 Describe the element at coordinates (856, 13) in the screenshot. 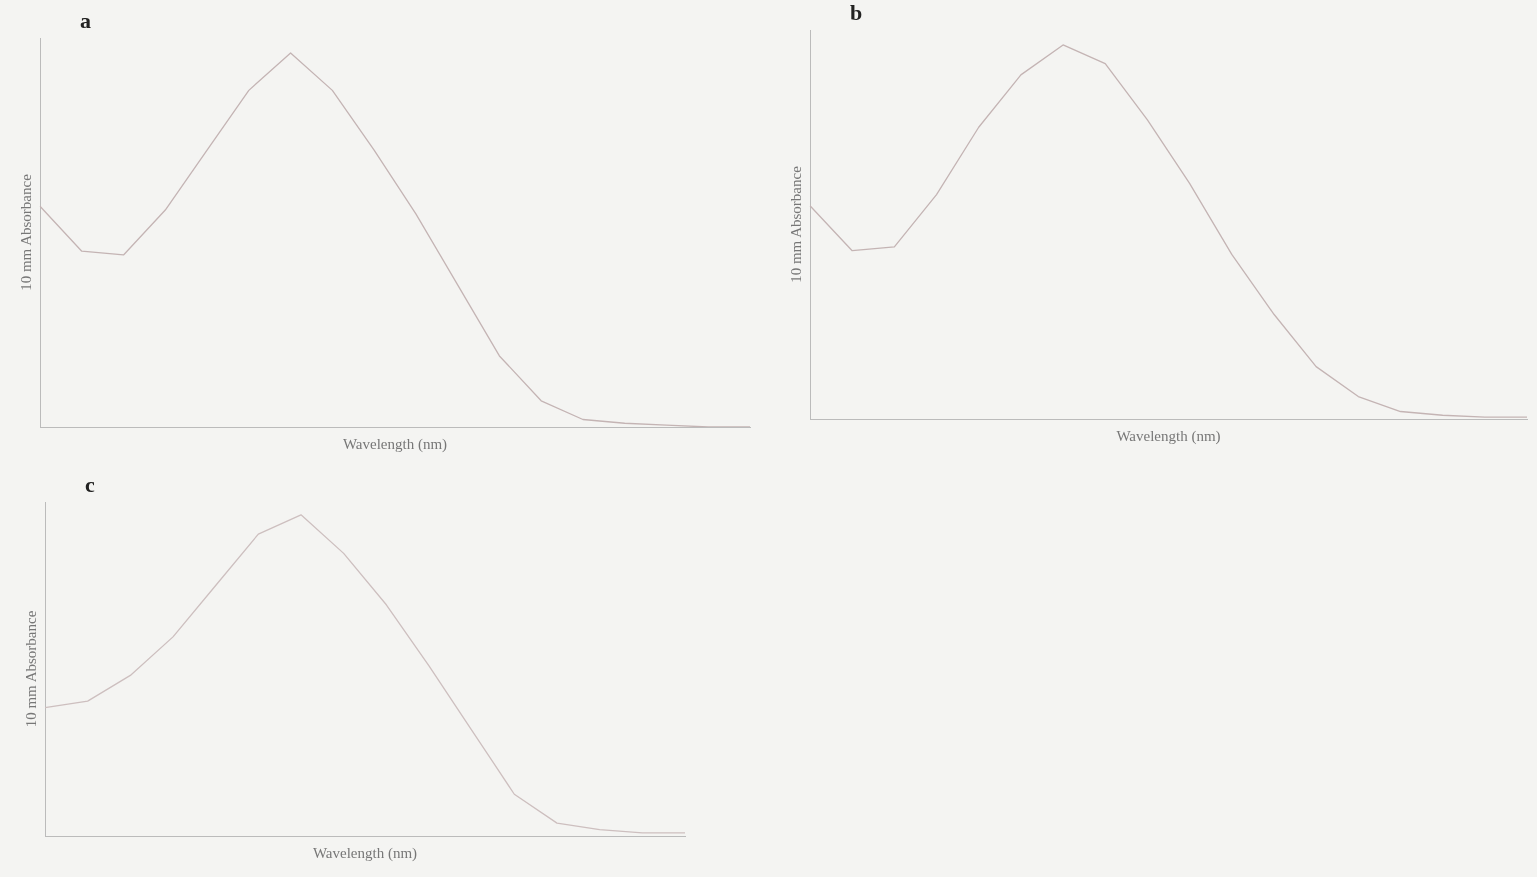

I see `chart-title: b` at that location.